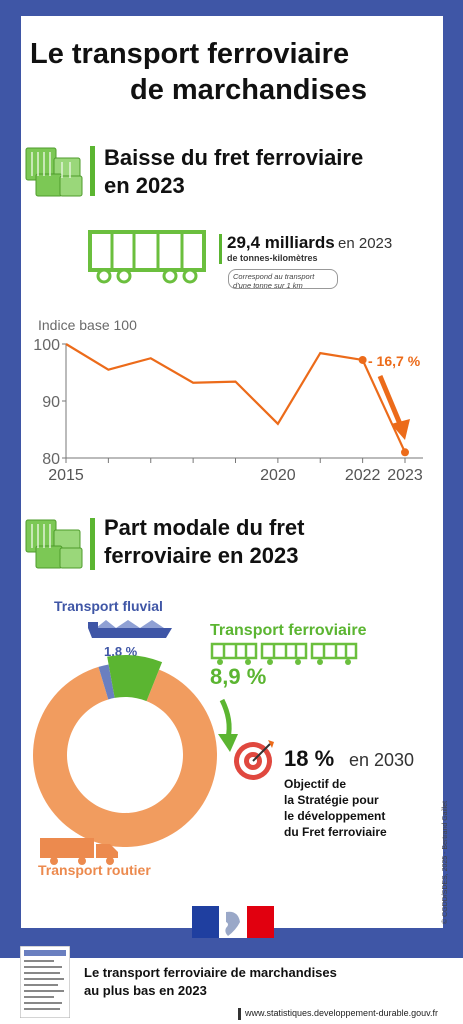 Image resolution: width=463 pixels, height=1024 pixels. What do you see at coordinates (309, 758) in the screenshot?
I see `goal-value: 18 %` at bounding box center [309, 758].